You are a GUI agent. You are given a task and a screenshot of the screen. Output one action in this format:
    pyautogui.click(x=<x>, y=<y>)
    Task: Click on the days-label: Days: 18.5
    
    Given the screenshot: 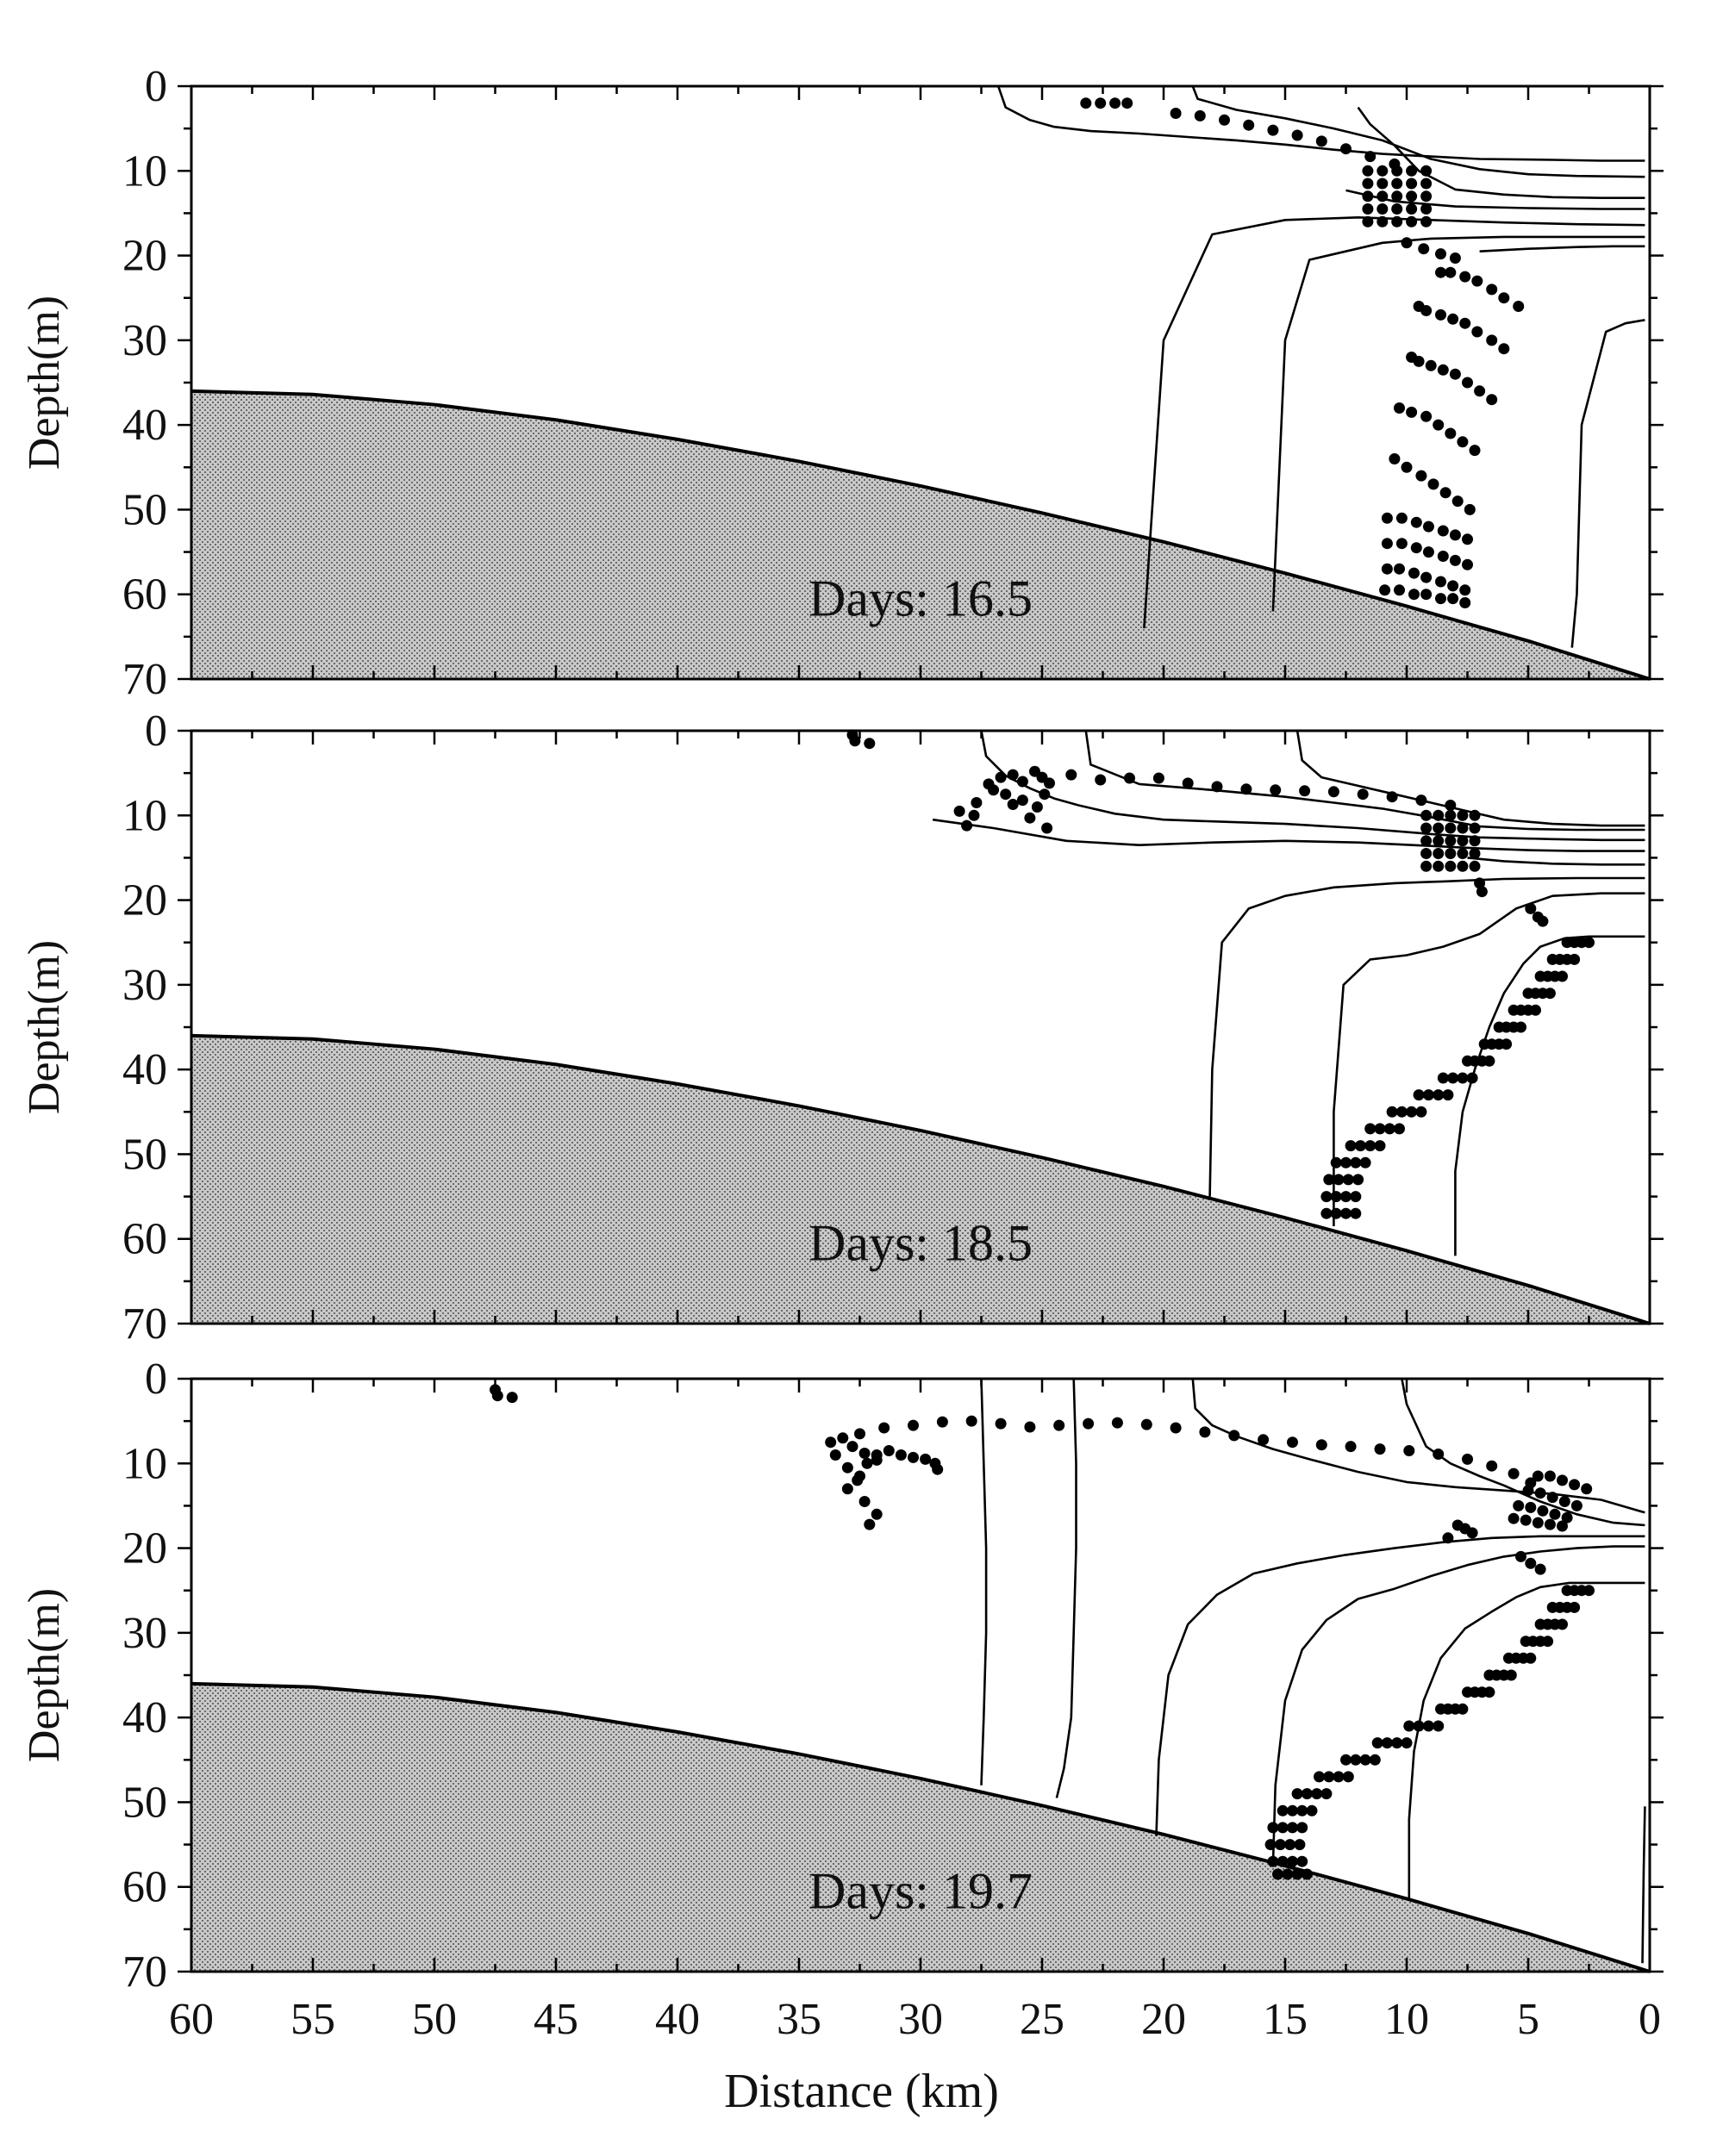 What is the action you would take?
    pyautogui.click(x=921, y=1243)
    